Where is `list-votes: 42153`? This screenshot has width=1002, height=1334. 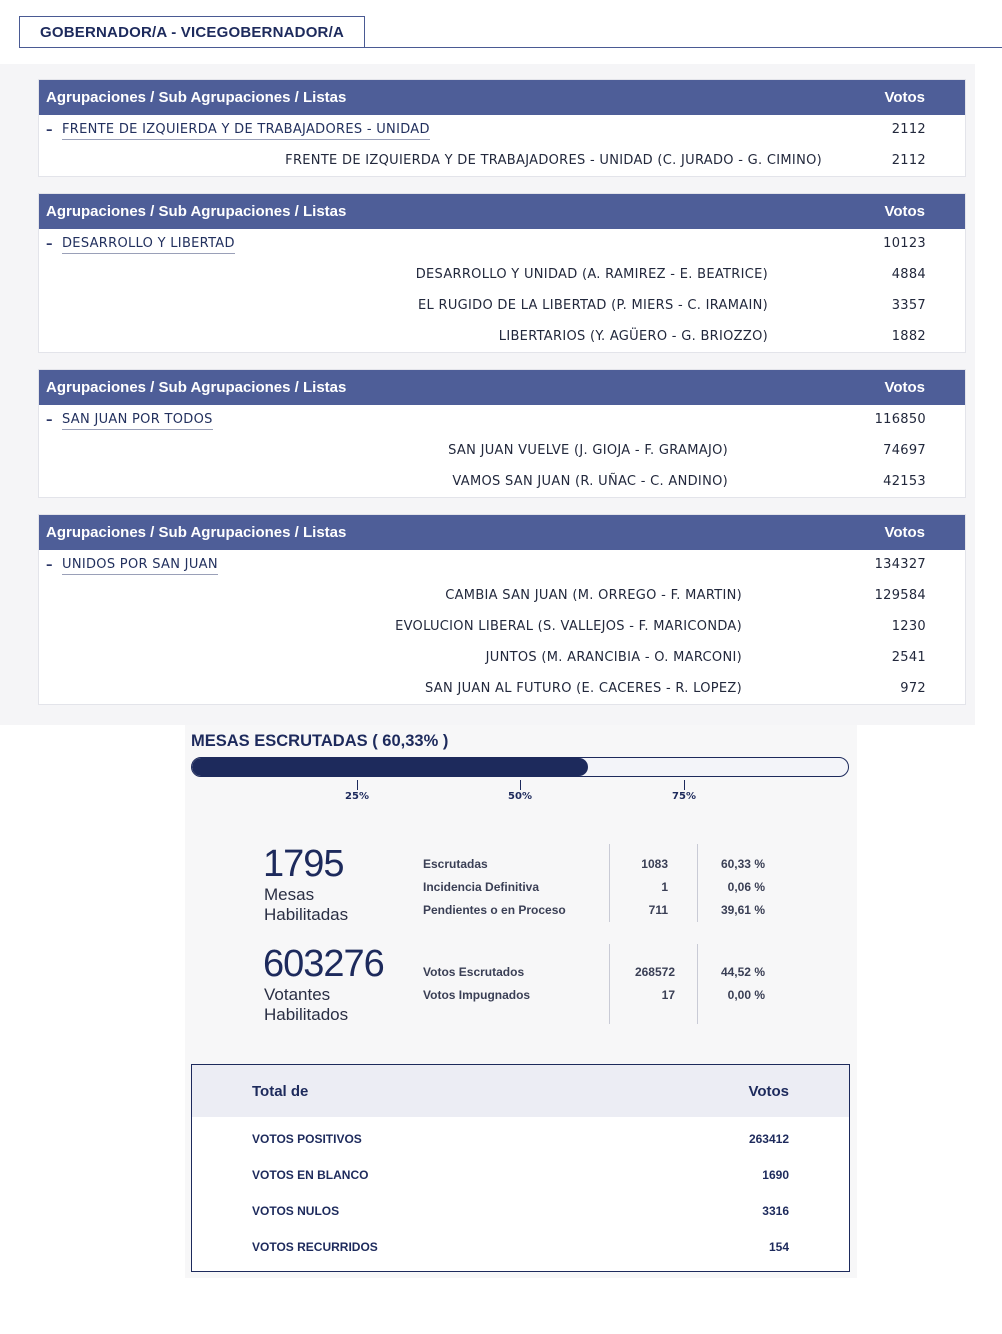 list-votes: 42153 is located at coordinates (904, 481).